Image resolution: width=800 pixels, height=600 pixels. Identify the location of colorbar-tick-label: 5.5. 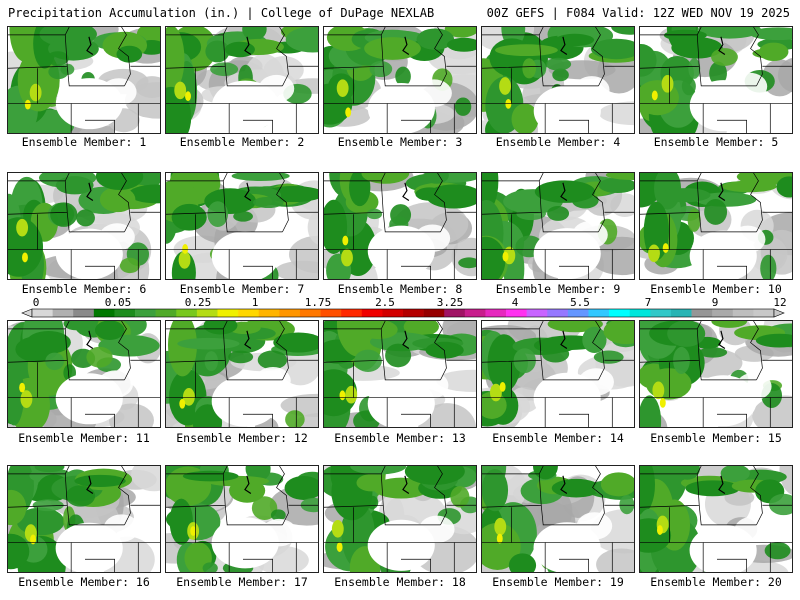
(580, 303).